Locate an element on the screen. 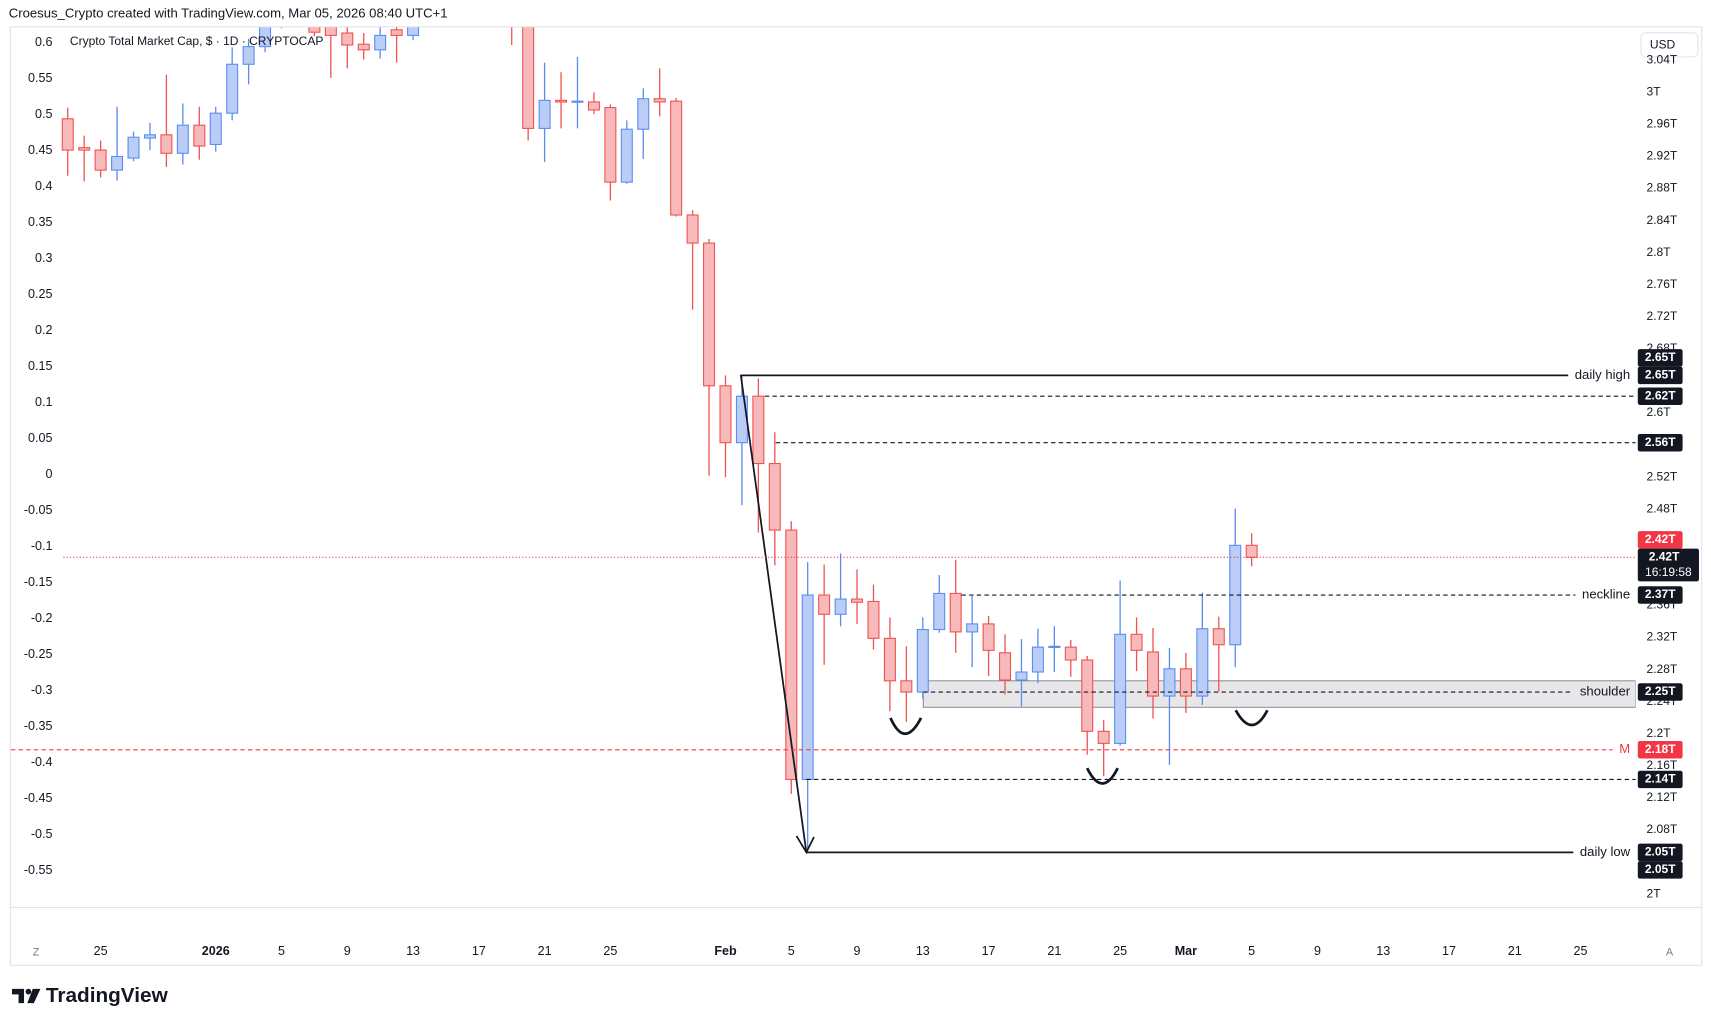 The height and width of the screenshot is (1025, 1711). head-arc is located at coordinates (1102, 776).